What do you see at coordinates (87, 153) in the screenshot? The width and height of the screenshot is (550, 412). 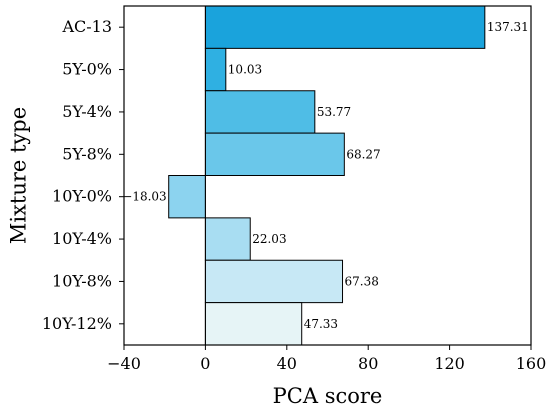 I see `category-label-3: 5Y-8%` at bounding box center [87, 153].